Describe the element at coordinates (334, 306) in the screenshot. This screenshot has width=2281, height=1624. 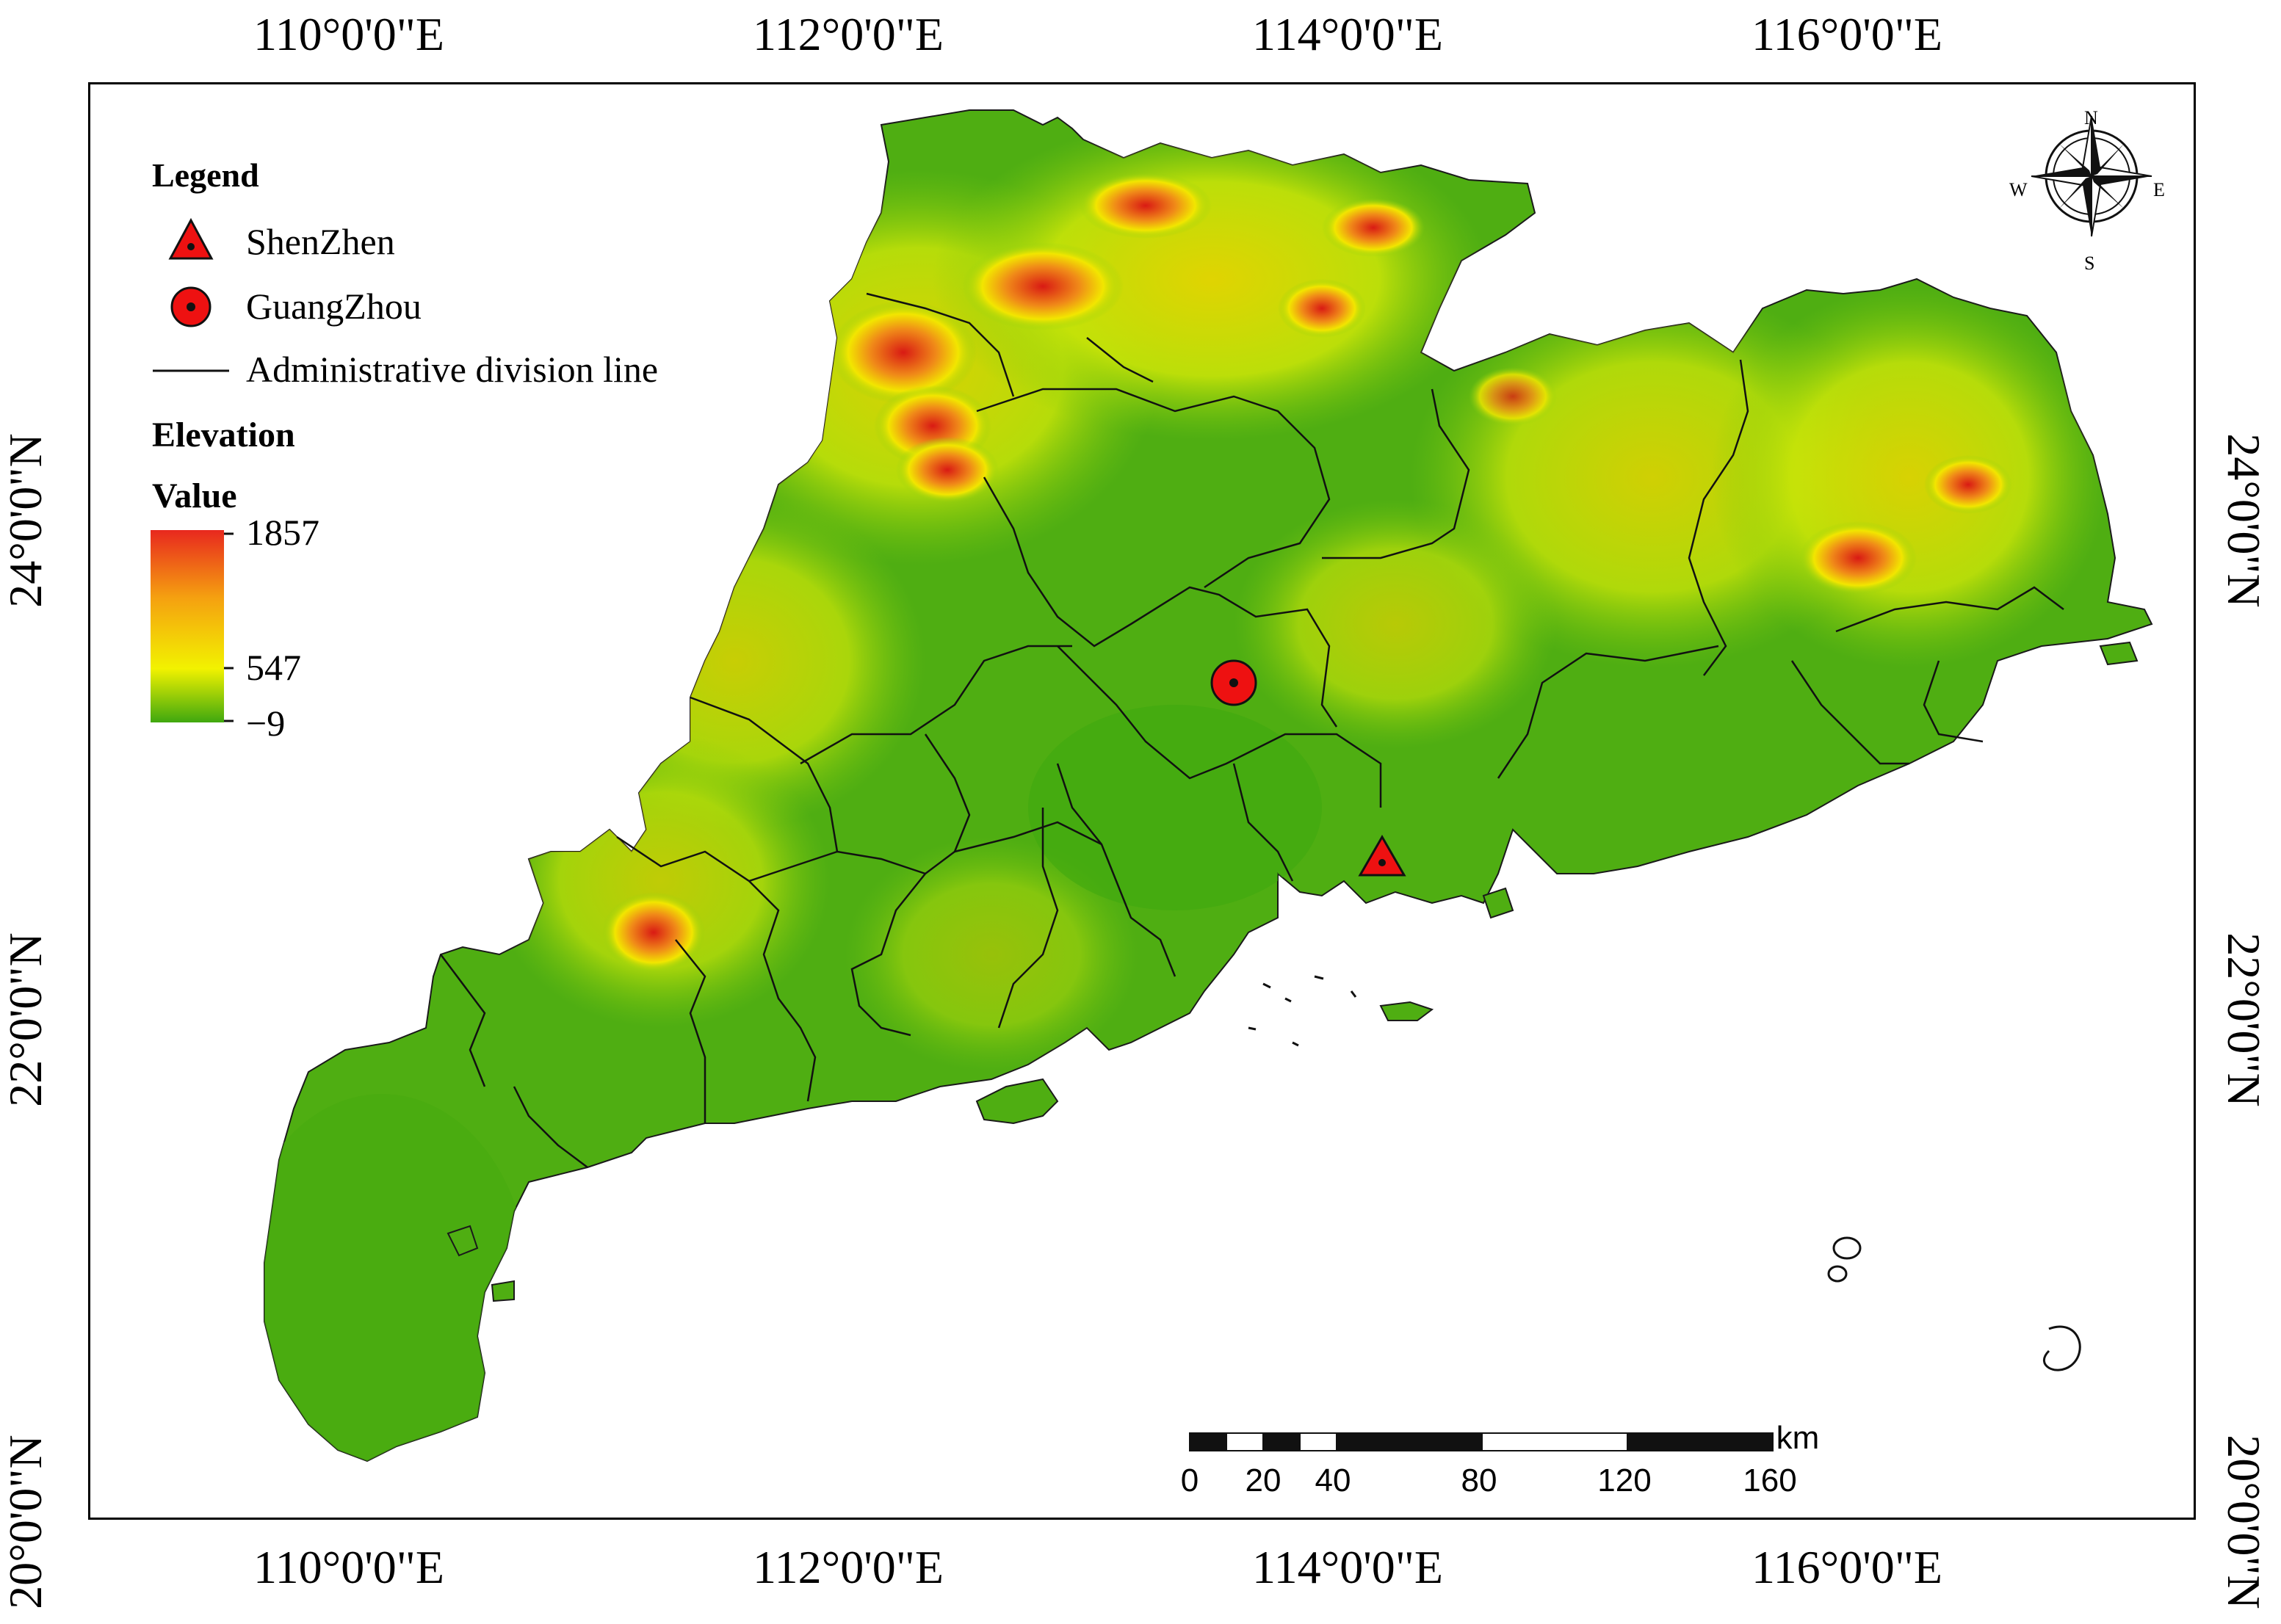
I see `legend-guangzhou-label: GuangZhou` at that location.